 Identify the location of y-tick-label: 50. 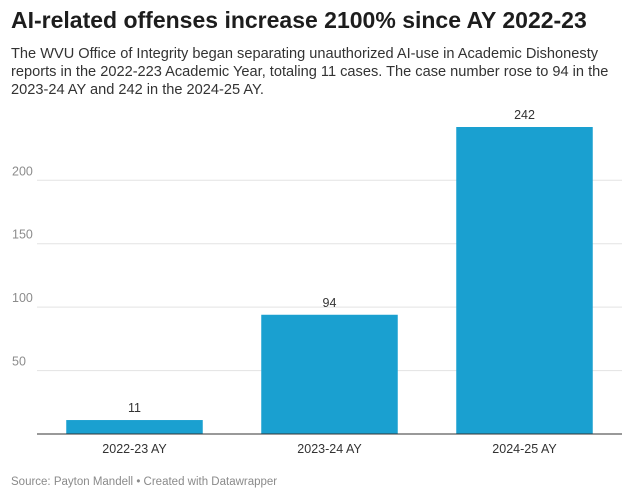
(19, 362).